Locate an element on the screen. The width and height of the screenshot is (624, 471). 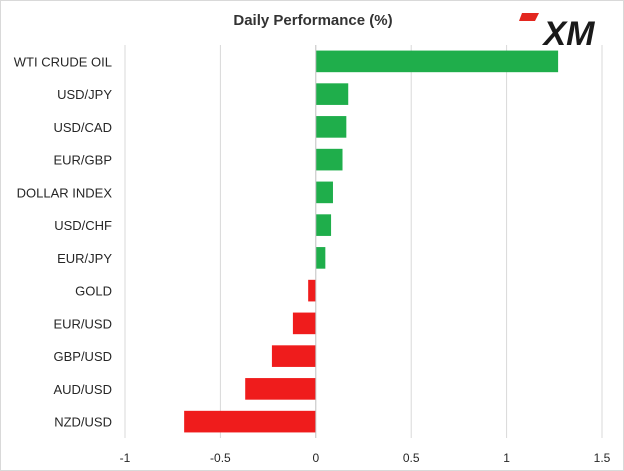
bar-wti-crude-oil is located at coordinates (437, 61).